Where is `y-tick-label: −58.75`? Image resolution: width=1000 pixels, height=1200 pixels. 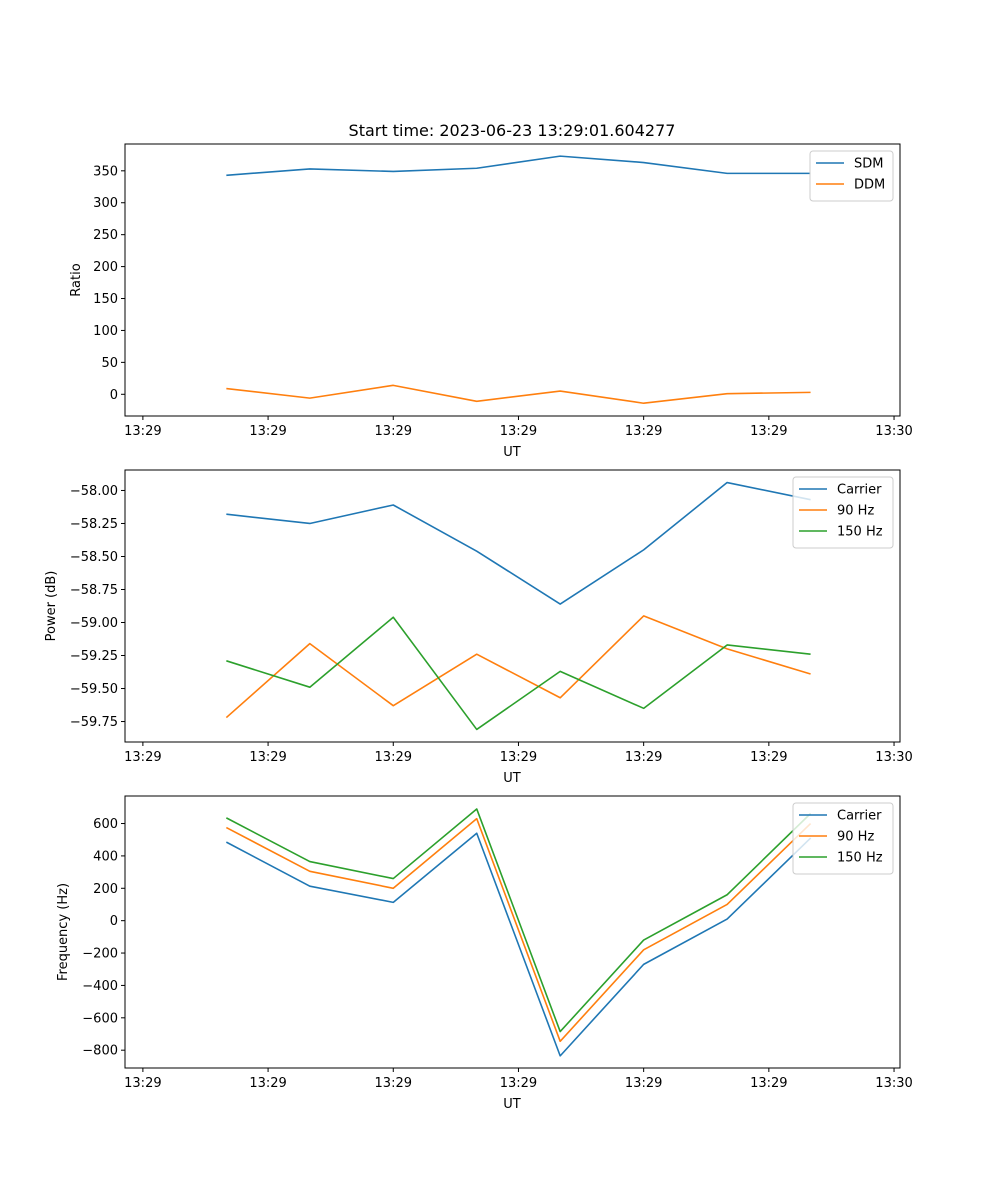 y-tick-label: −58.75 is located at coordinates (94, 590).